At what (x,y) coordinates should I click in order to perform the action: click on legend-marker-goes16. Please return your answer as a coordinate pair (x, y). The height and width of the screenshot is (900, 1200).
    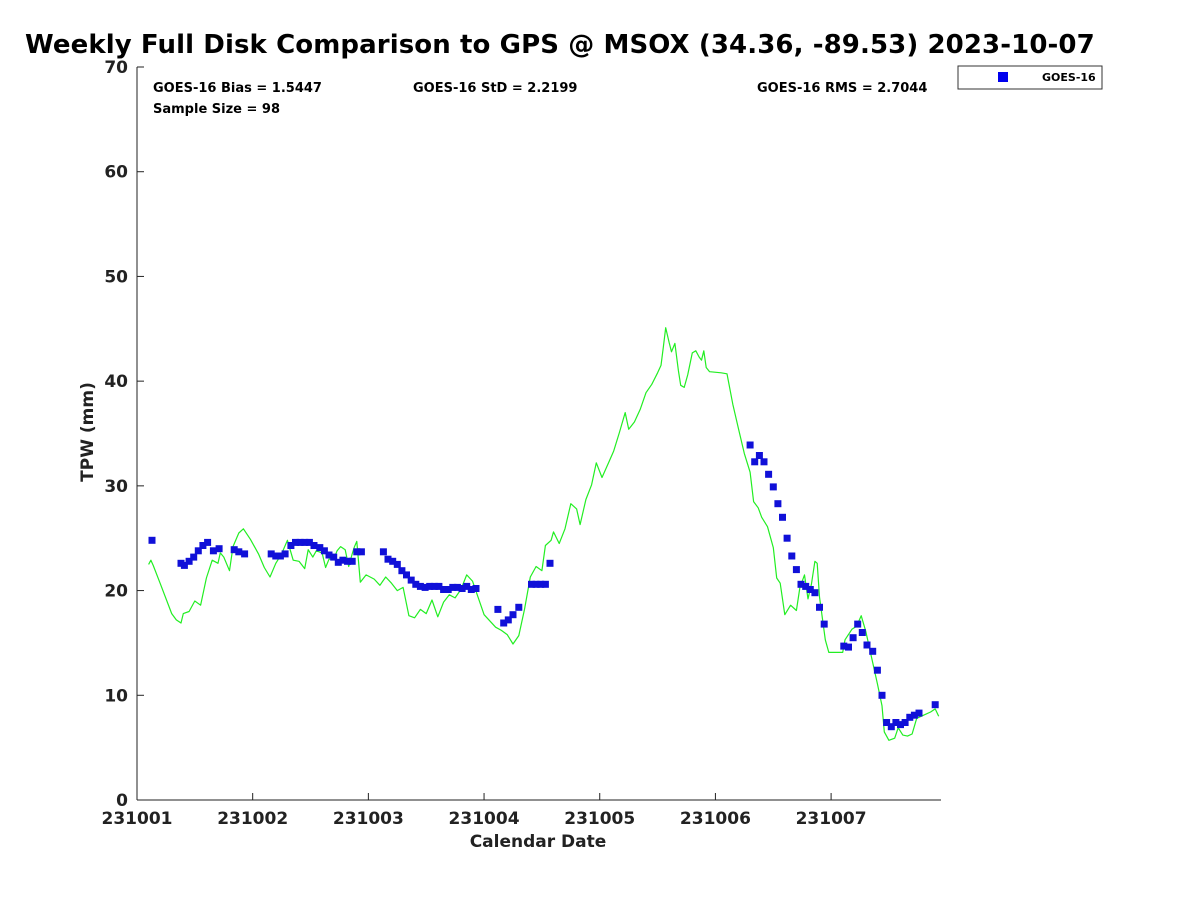
    Looking at the image, I should click on (1003, 77).